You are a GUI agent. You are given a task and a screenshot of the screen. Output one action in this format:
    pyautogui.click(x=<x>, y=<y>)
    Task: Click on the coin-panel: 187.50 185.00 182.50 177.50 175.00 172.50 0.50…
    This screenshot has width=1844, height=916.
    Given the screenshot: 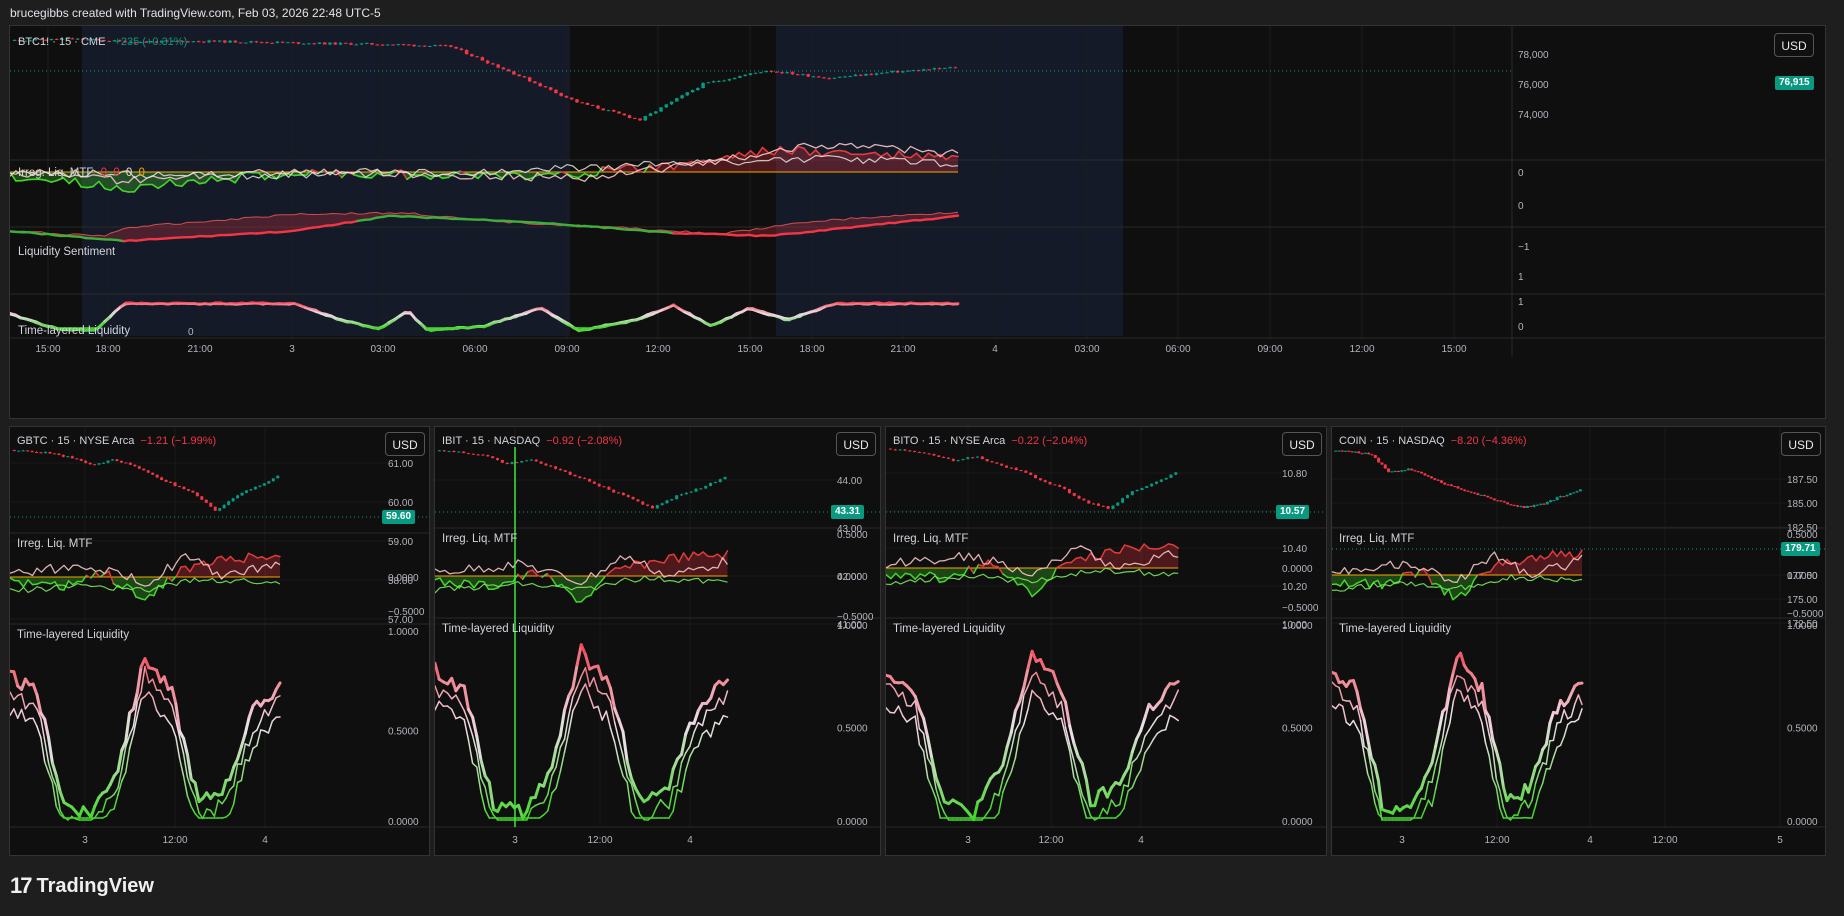 What is the action you would take?
    pyautogui.click(x=1578, y=641)
    